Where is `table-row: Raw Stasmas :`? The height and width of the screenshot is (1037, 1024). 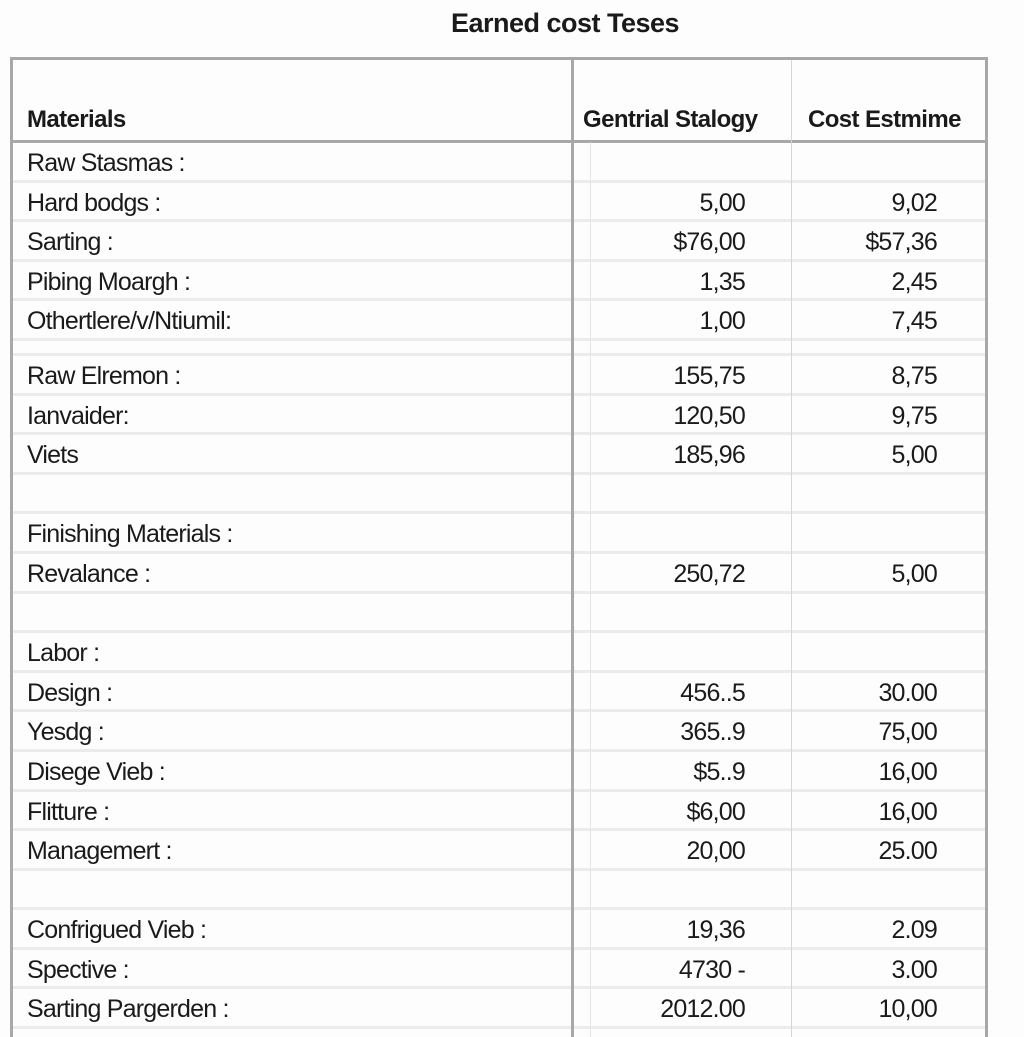
table-row: Raw Stasmas : is located at coordinates (499, 163).